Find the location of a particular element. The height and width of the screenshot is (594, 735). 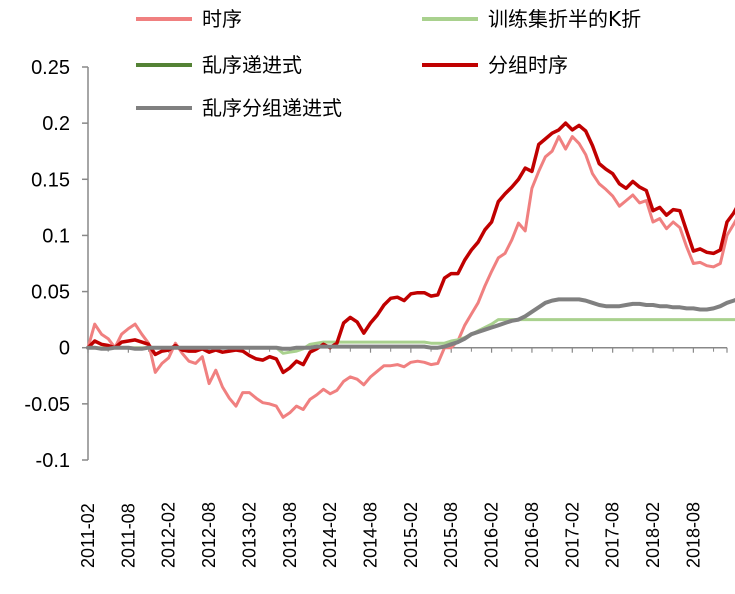

legend-label: 乱序分组递进式 is located at coordinates (272, 108).